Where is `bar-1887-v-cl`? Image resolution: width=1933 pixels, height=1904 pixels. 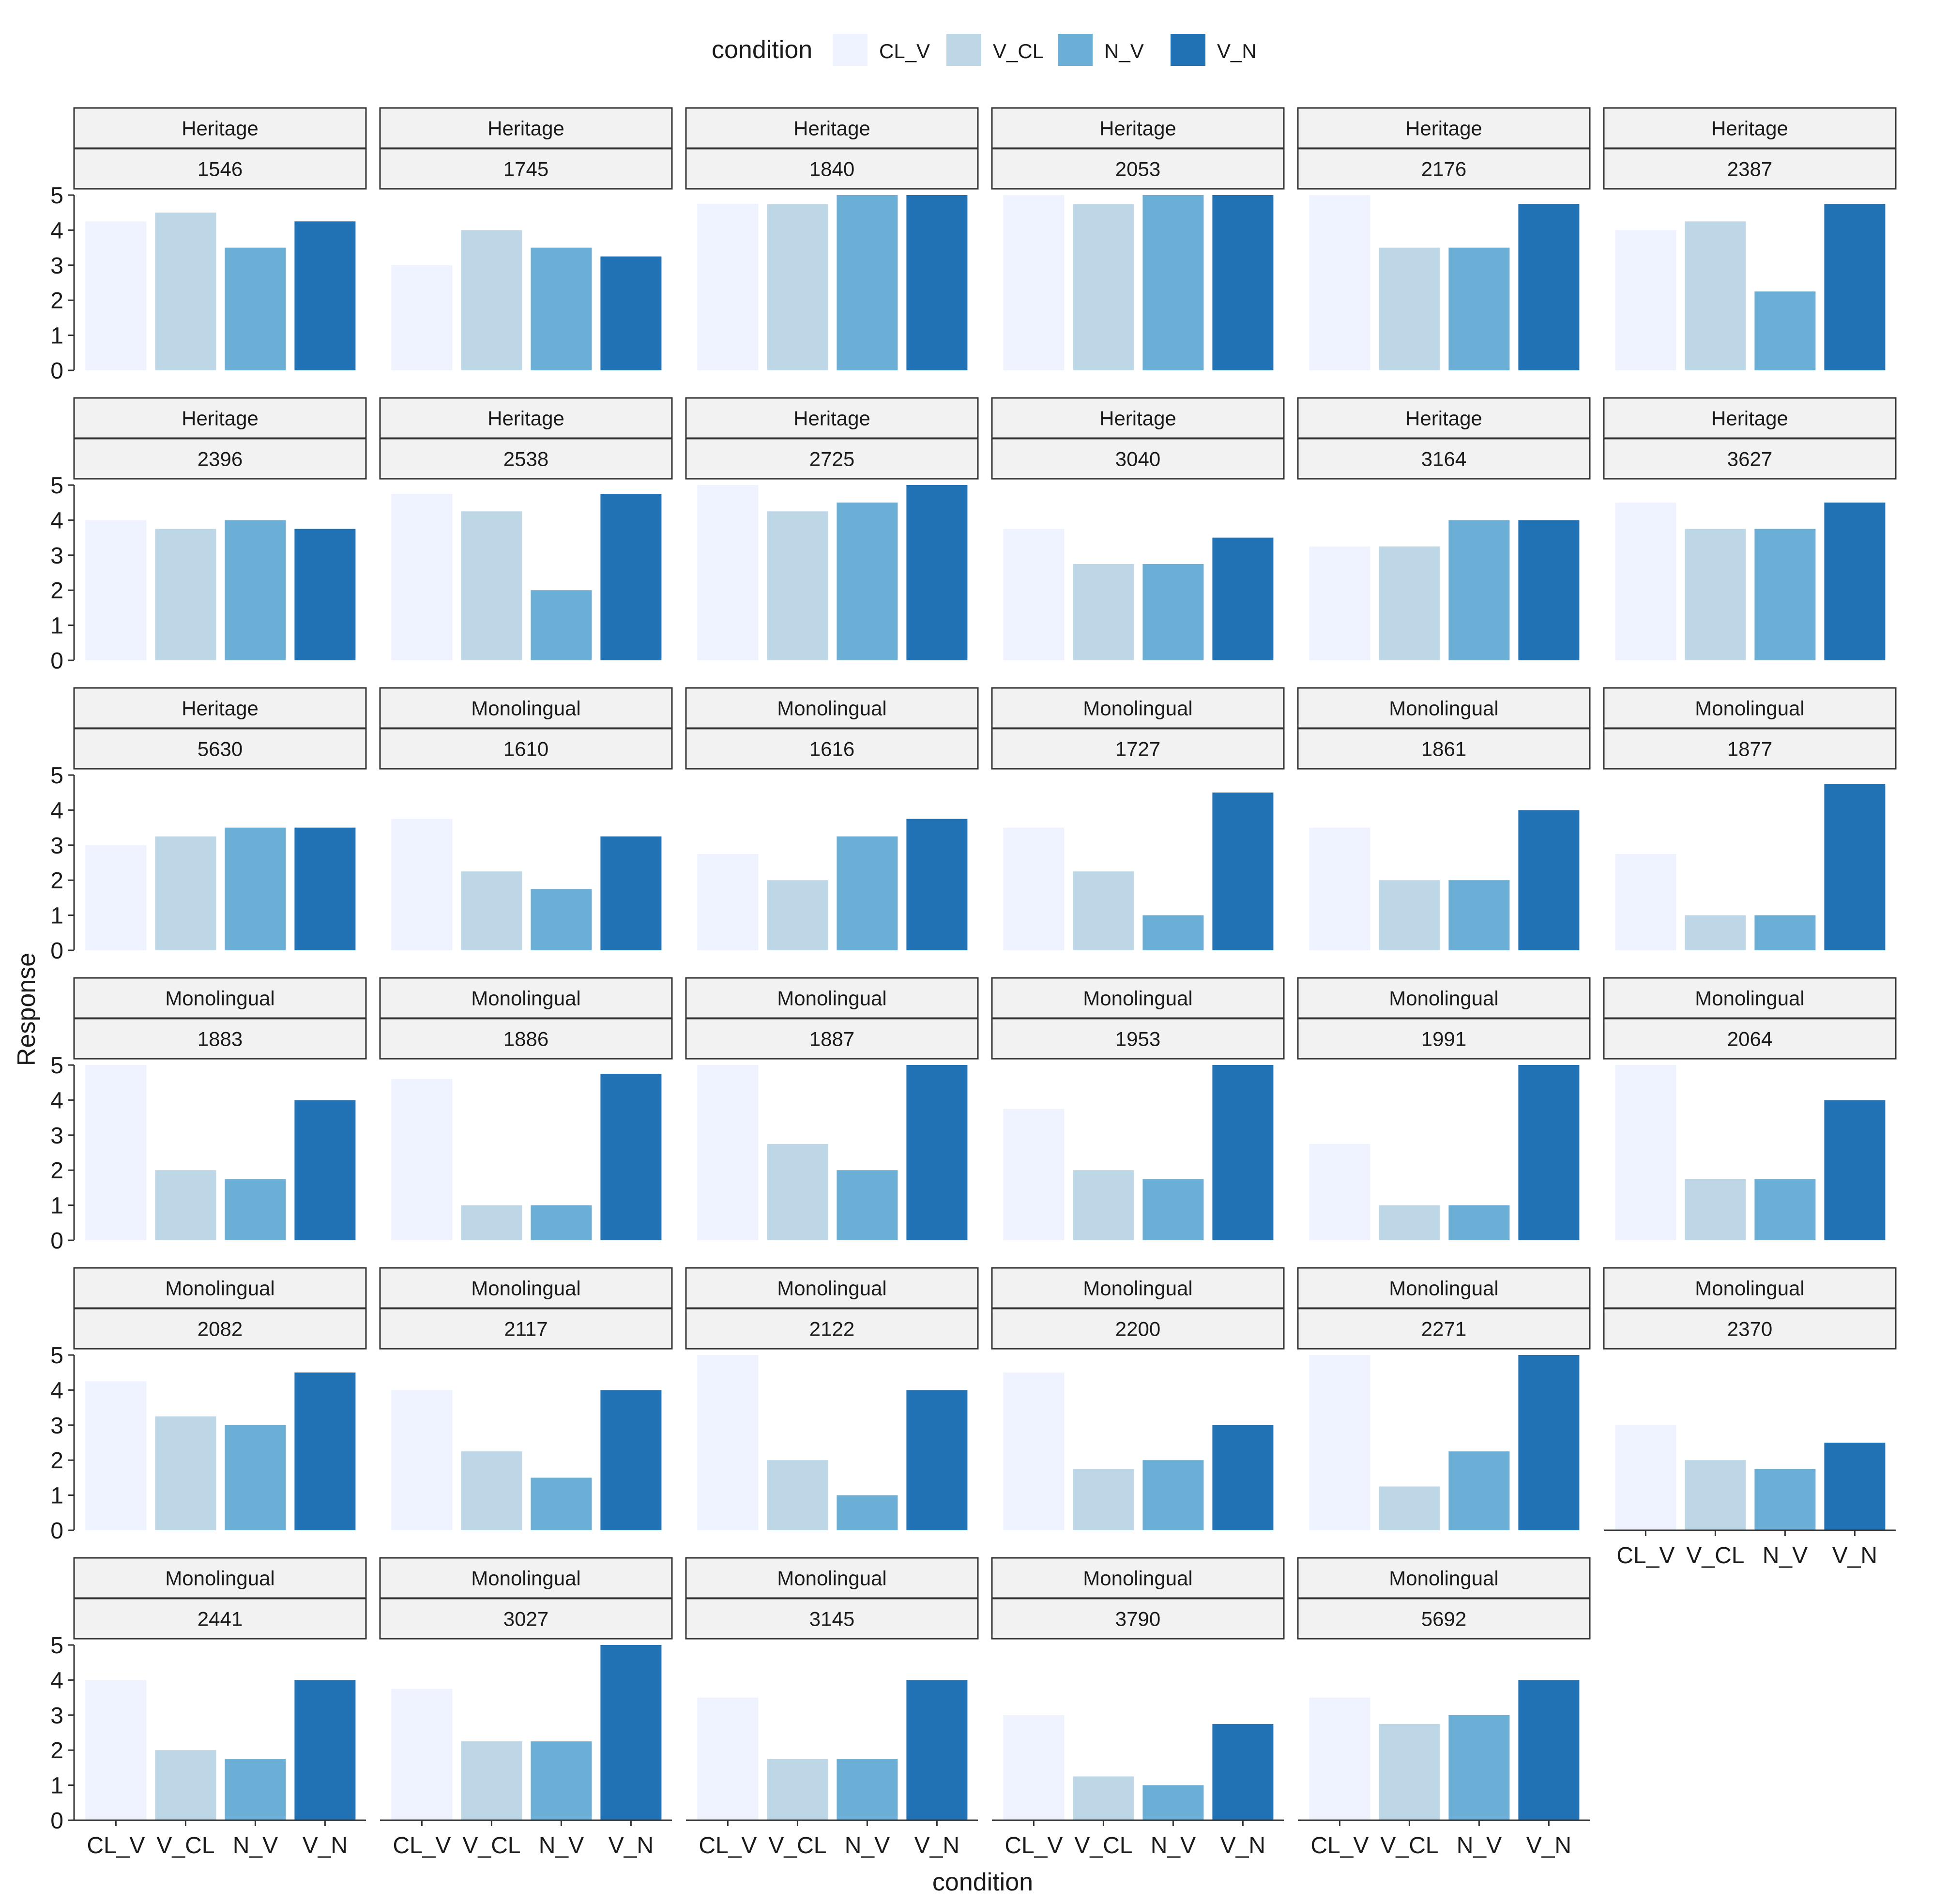 bar-1887-v-cl is located at coordinates (797, 1192).